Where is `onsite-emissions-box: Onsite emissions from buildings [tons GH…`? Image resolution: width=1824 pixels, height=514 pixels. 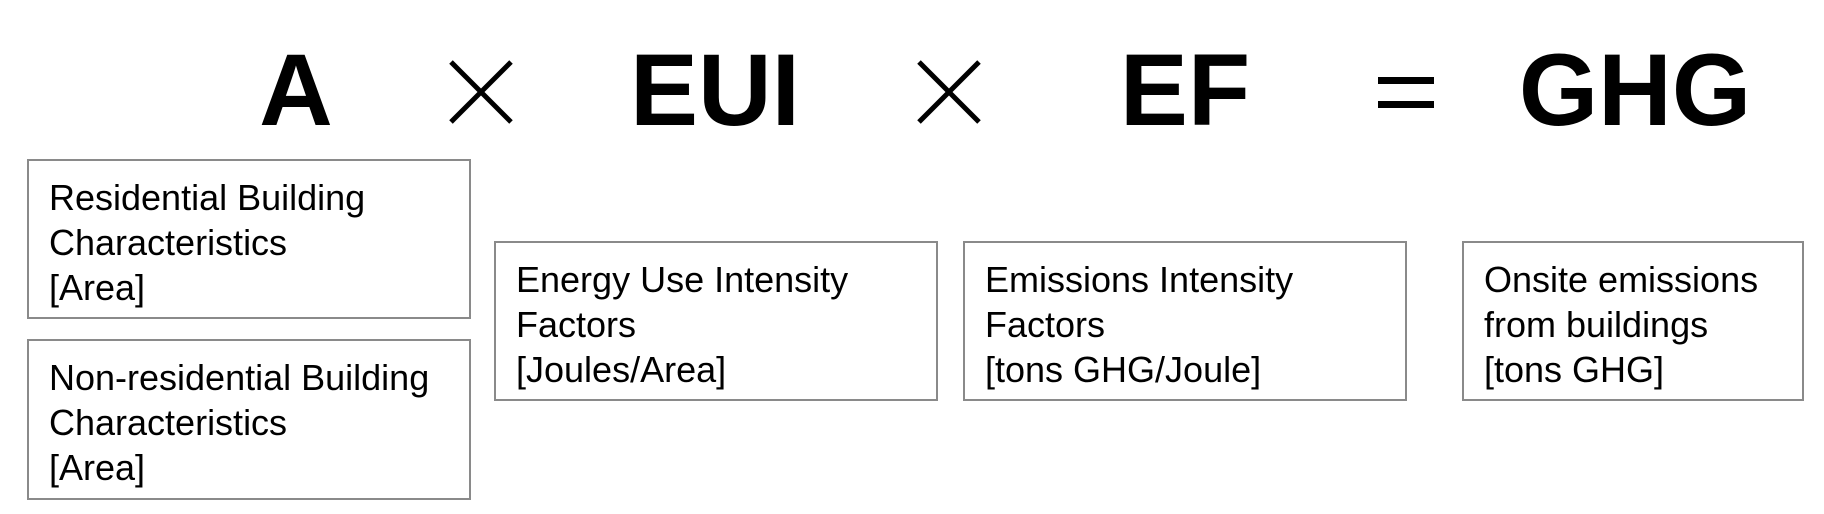
onsite-emissions-box: Onsite emissions from buildings [tons GH… is located at coordinates (1633, 321).